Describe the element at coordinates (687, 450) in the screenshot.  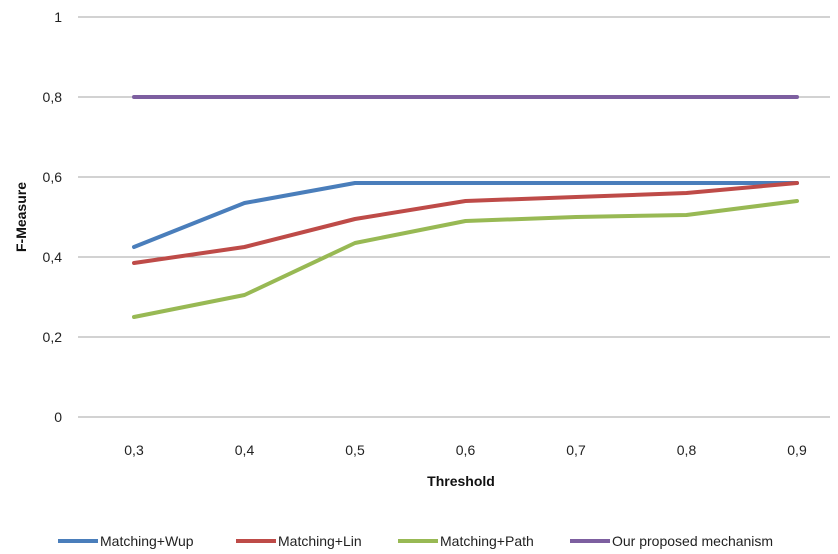
I see `x-tick-label: 0,8` at that location.